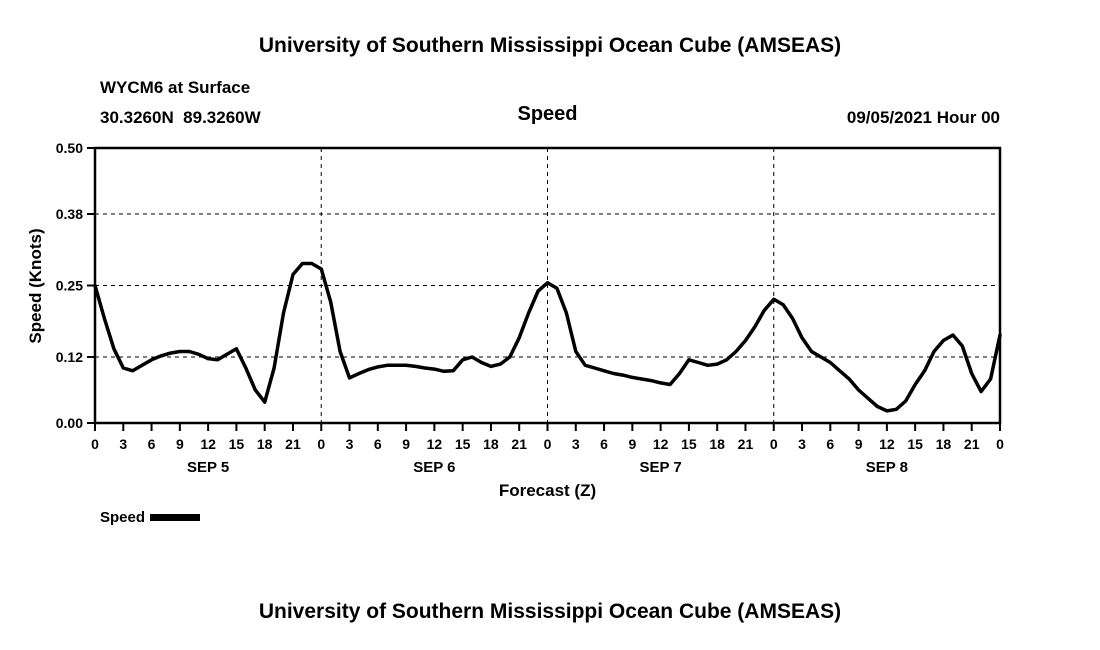 Image resolution: width=1100 pixels, height=650 pixels. I want to click on day-label: SEP 5, so click(208, 467).